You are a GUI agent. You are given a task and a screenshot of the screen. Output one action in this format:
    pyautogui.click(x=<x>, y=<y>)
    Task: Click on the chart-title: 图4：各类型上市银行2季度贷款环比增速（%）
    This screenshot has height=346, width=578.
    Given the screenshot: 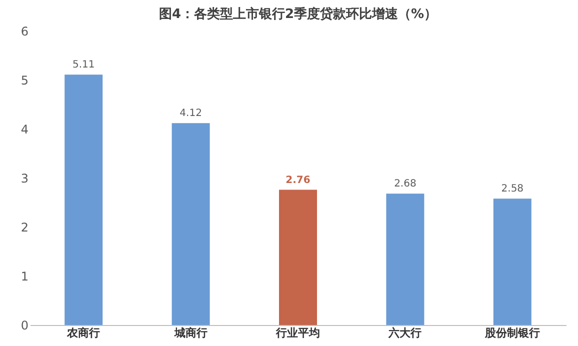 What is the action you would take?
    pyautogui.click(x=298, y=14)
    